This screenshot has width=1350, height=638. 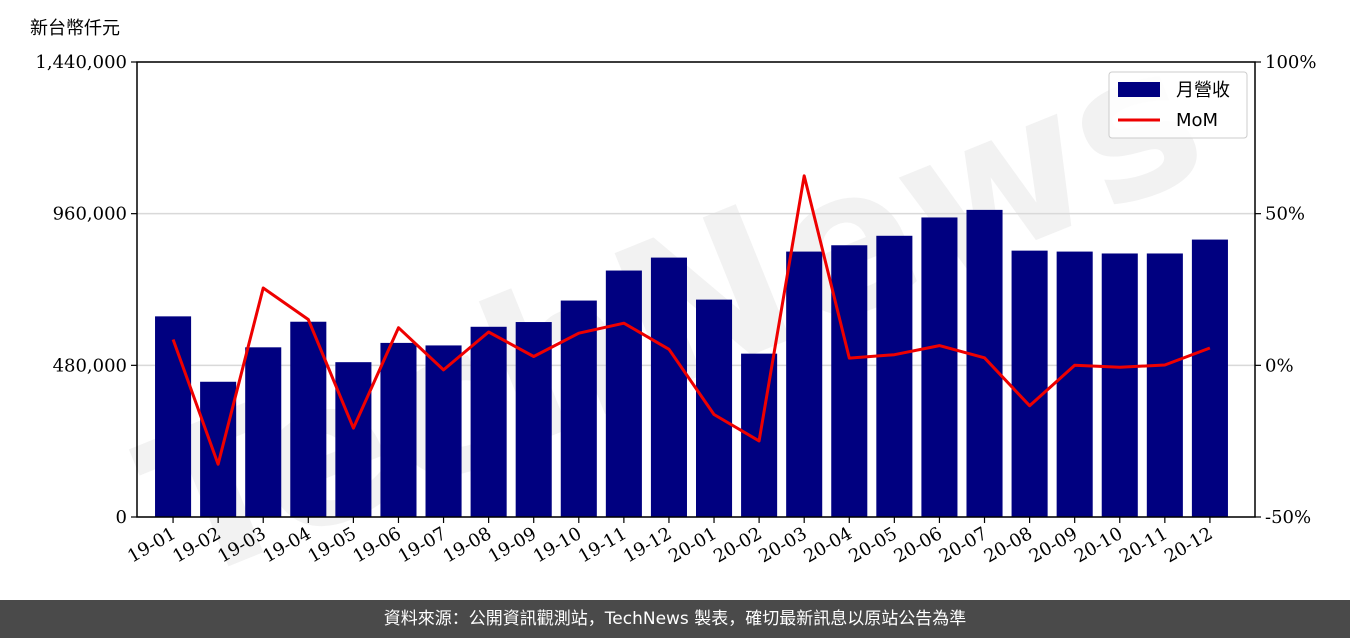 What do you see at coordinates (827, 545) in the screenshot?
I see `x-tick-label: 20-04` at bounding box center [827, 545].